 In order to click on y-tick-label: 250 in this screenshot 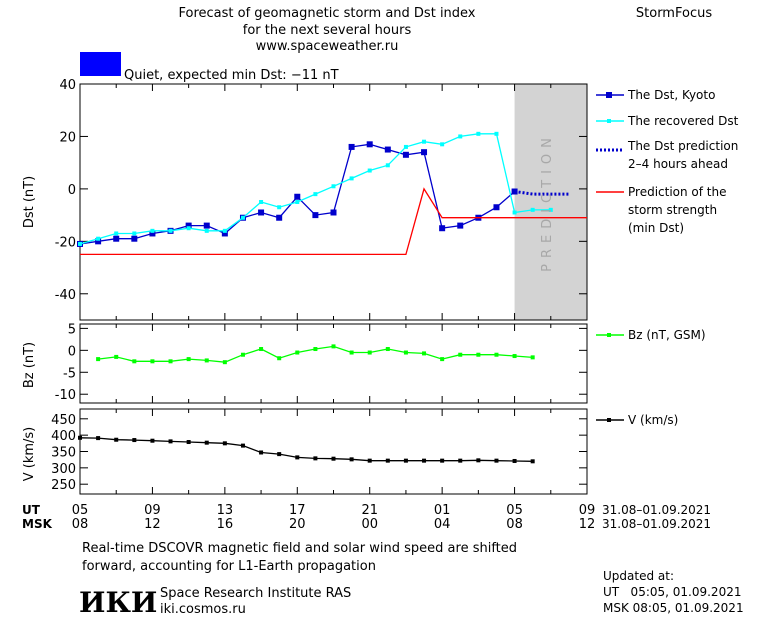, I will do `click(63, 485)`.